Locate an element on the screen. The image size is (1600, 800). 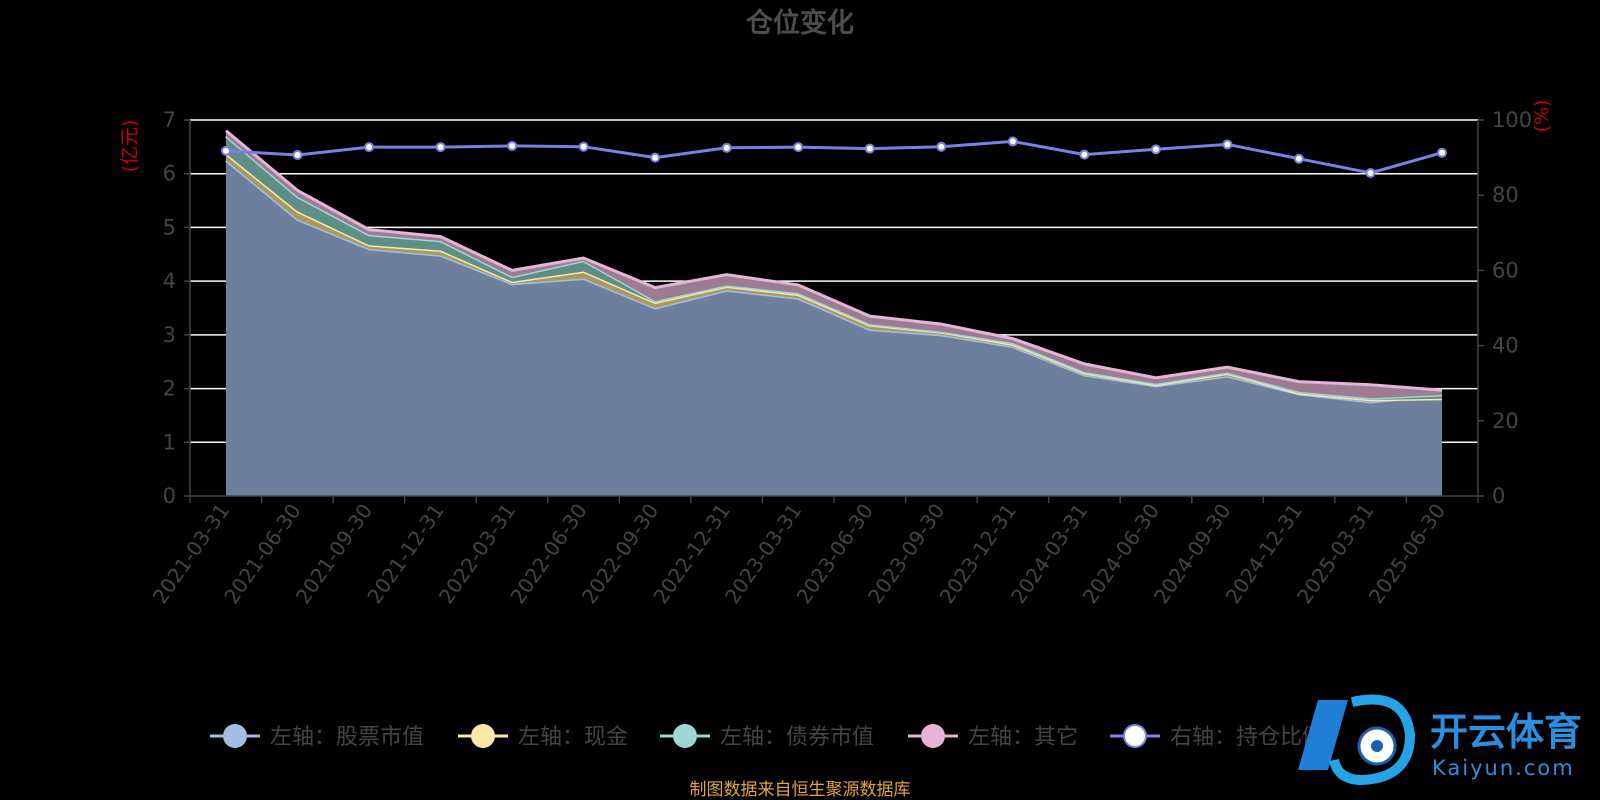
watermark-brand-en: Kaiyun.com is located at coordinates (1503, 768).